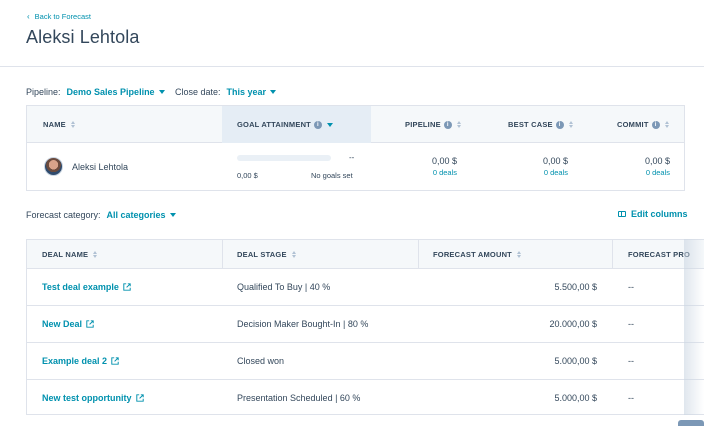 The width and height of the screenshot is (704, 426). Describe the element at coordinates (352, 157) in the screenshot. I see `goal-attainment-value: --` at that location.